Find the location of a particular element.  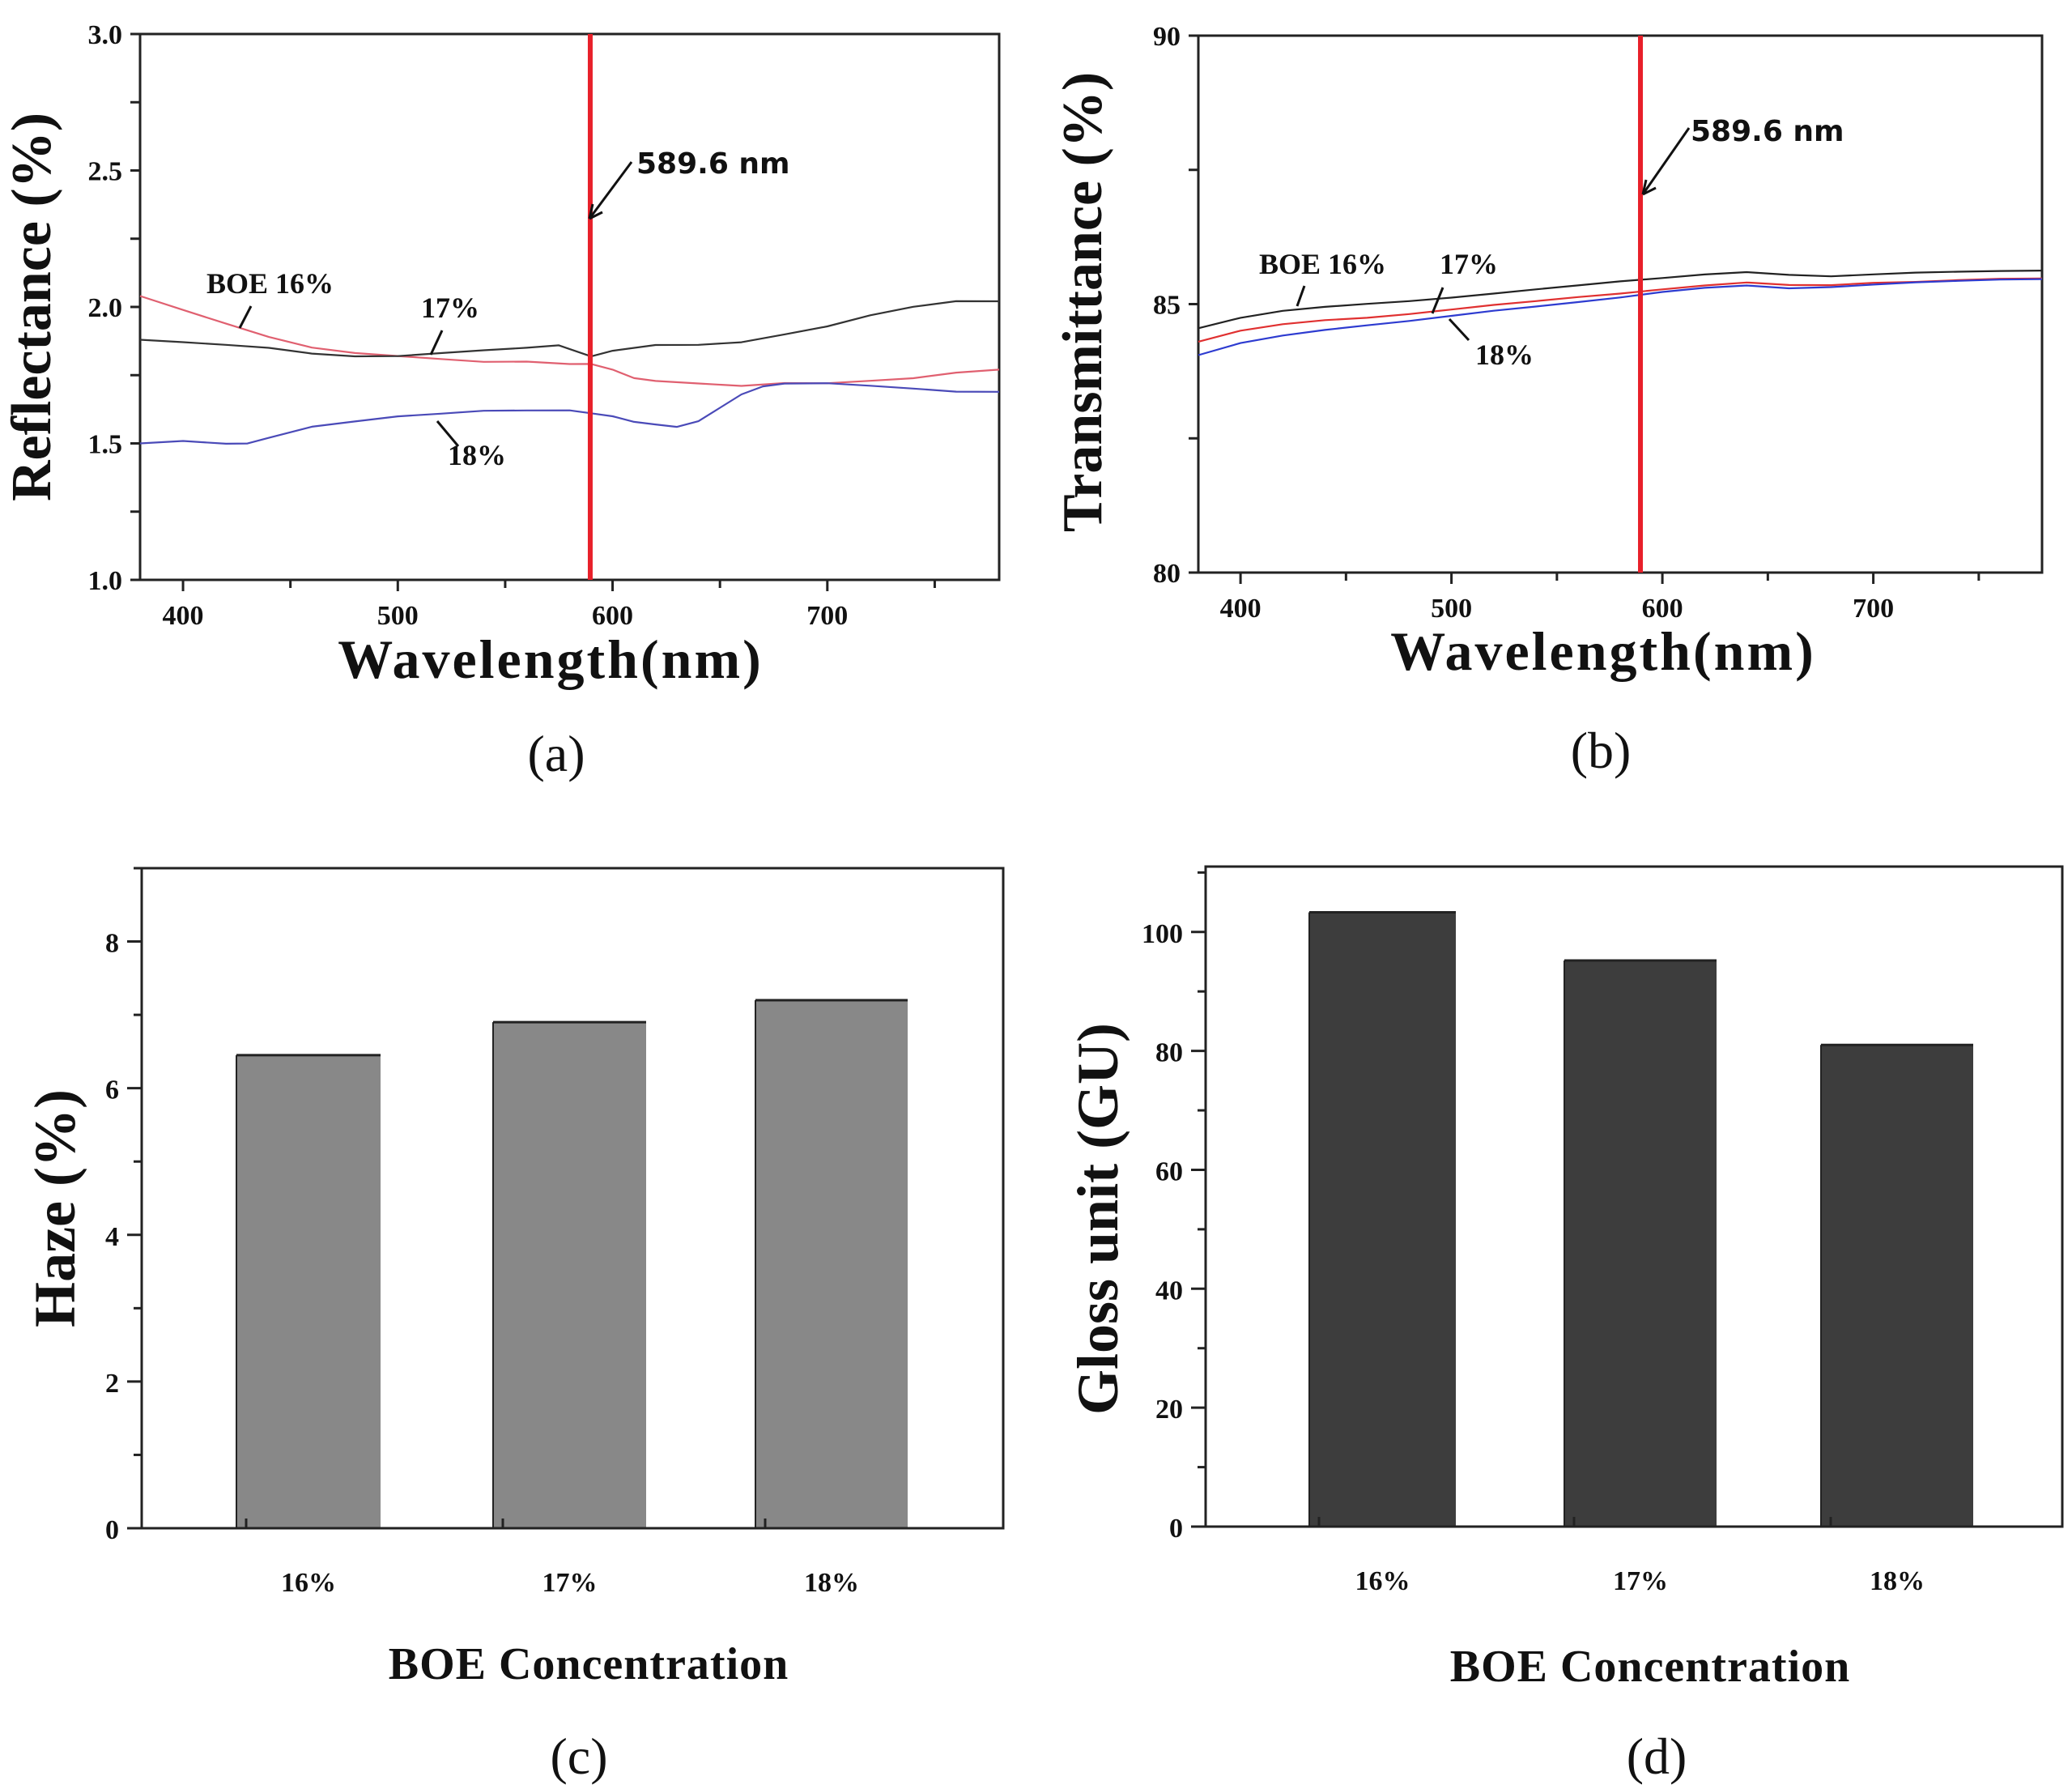

y-axis-title: Haze (%) is located at coordinates (55, 1208).